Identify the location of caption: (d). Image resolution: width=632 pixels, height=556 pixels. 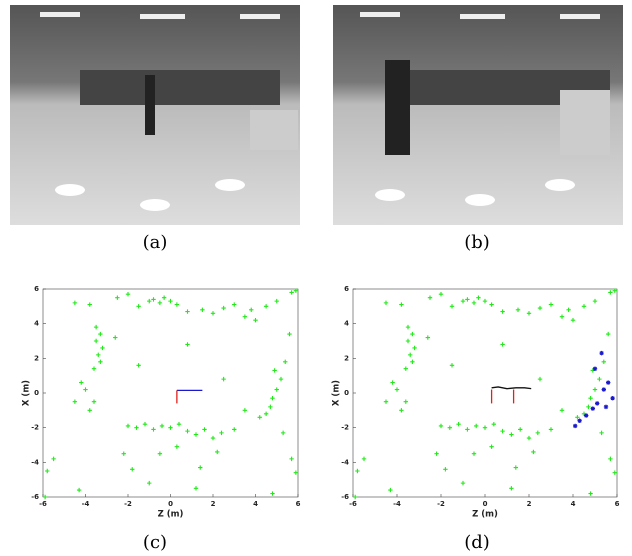
(477, 542).